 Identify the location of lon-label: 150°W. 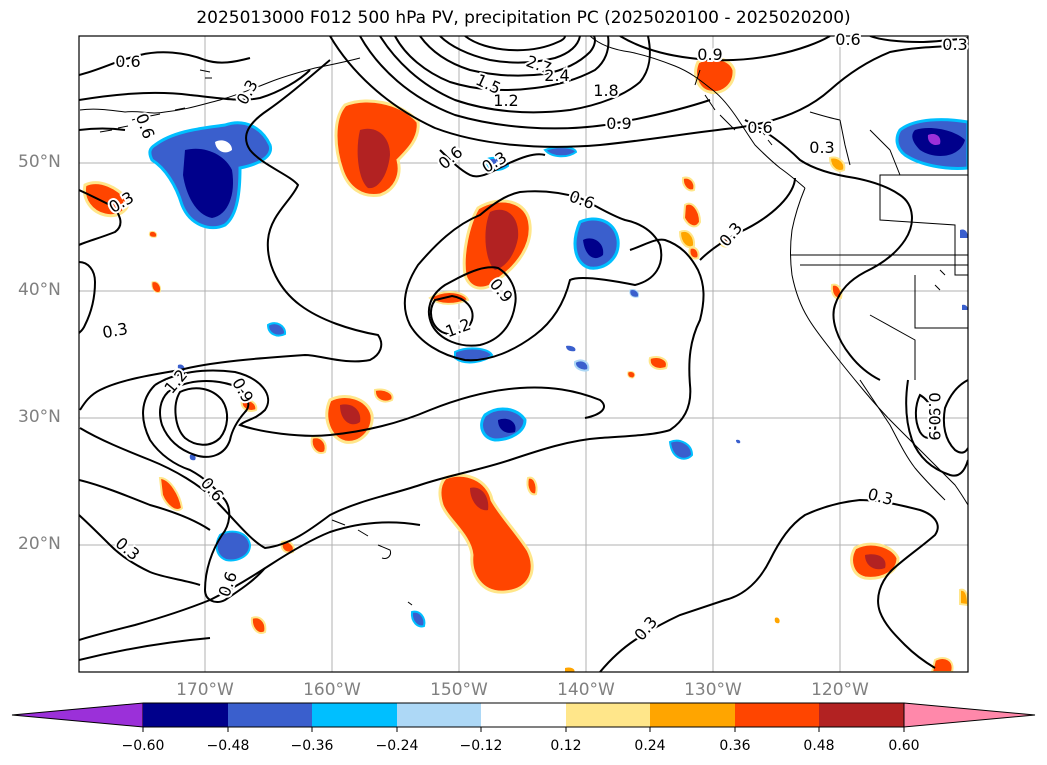
(459, 690).